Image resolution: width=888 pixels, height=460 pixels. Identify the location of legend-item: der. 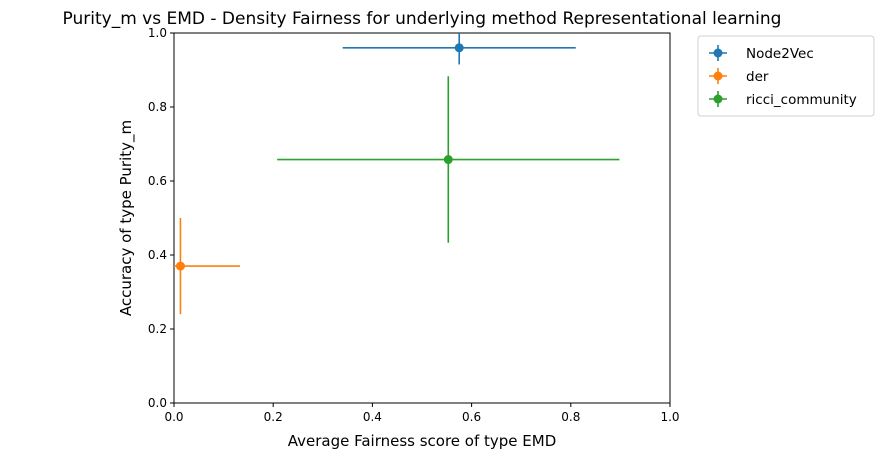
(739, 76).